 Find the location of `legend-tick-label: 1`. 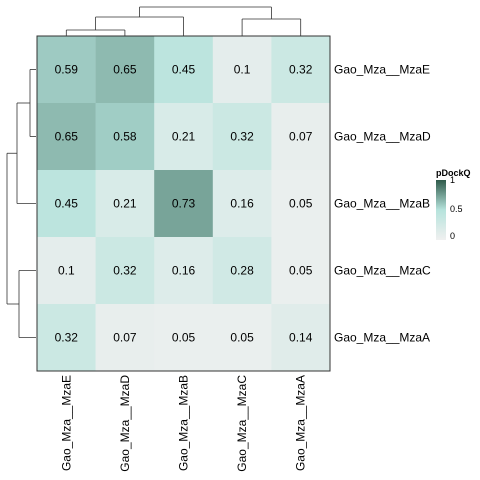

legend-tick-label: 1 is located at coordinates (452, 180).